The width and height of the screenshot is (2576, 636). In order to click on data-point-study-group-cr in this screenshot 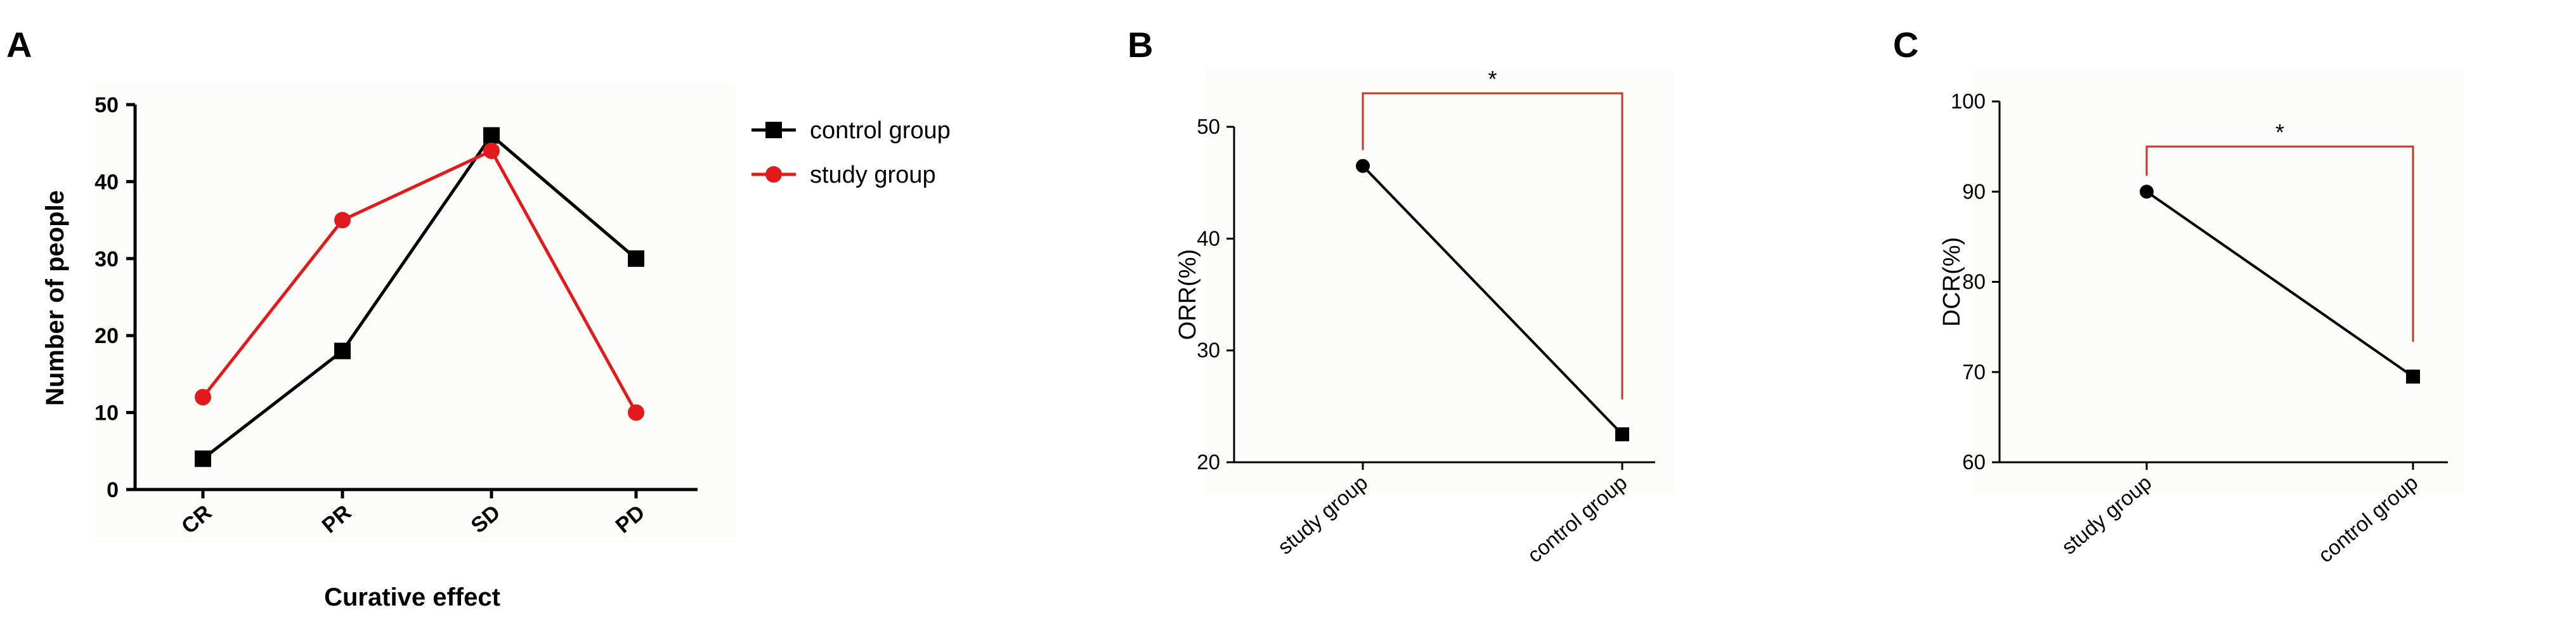, I will do `click(203, 397)`.